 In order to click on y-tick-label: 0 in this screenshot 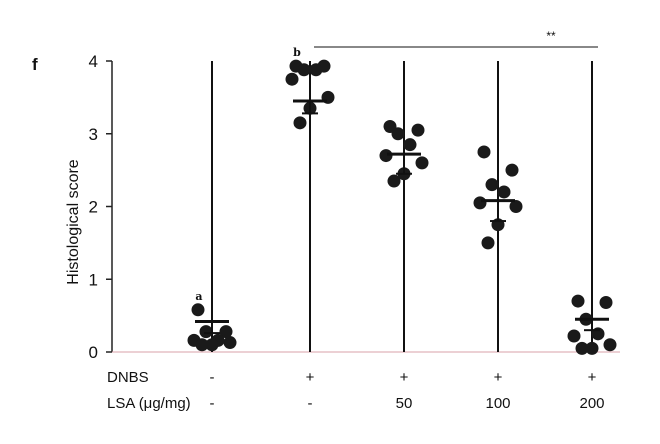, I will do `click(93, 352)`.